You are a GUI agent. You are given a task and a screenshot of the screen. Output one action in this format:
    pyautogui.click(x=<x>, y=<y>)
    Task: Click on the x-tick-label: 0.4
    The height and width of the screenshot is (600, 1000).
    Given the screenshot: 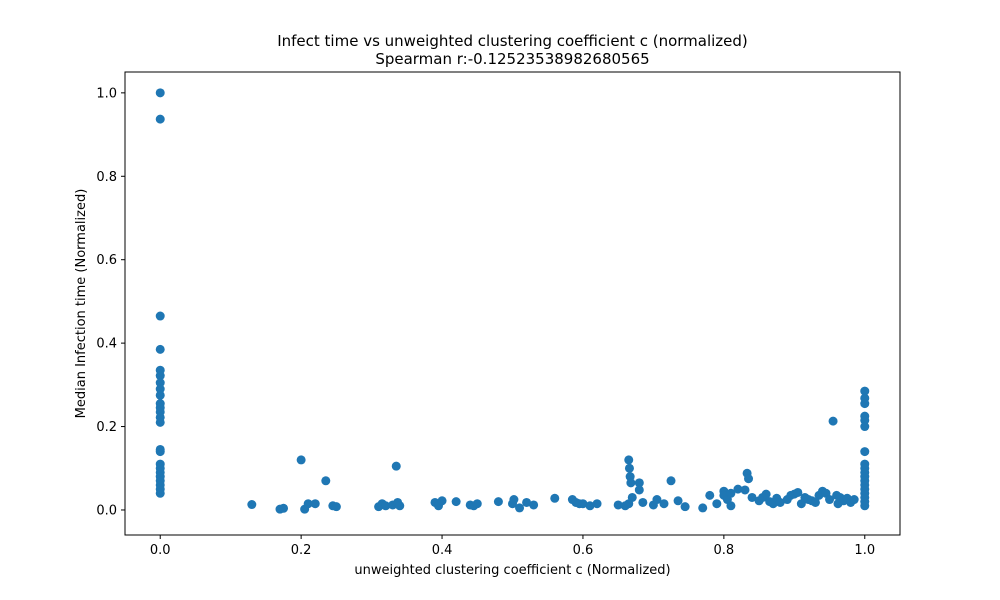 What is the action you would take?
    pyautogui.click(x=442, y=550)
    